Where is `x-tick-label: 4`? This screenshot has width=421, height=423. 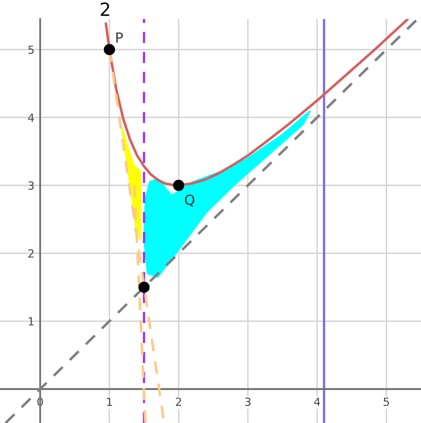
x-tick-label: 4 is located at coordinates (317, 402).